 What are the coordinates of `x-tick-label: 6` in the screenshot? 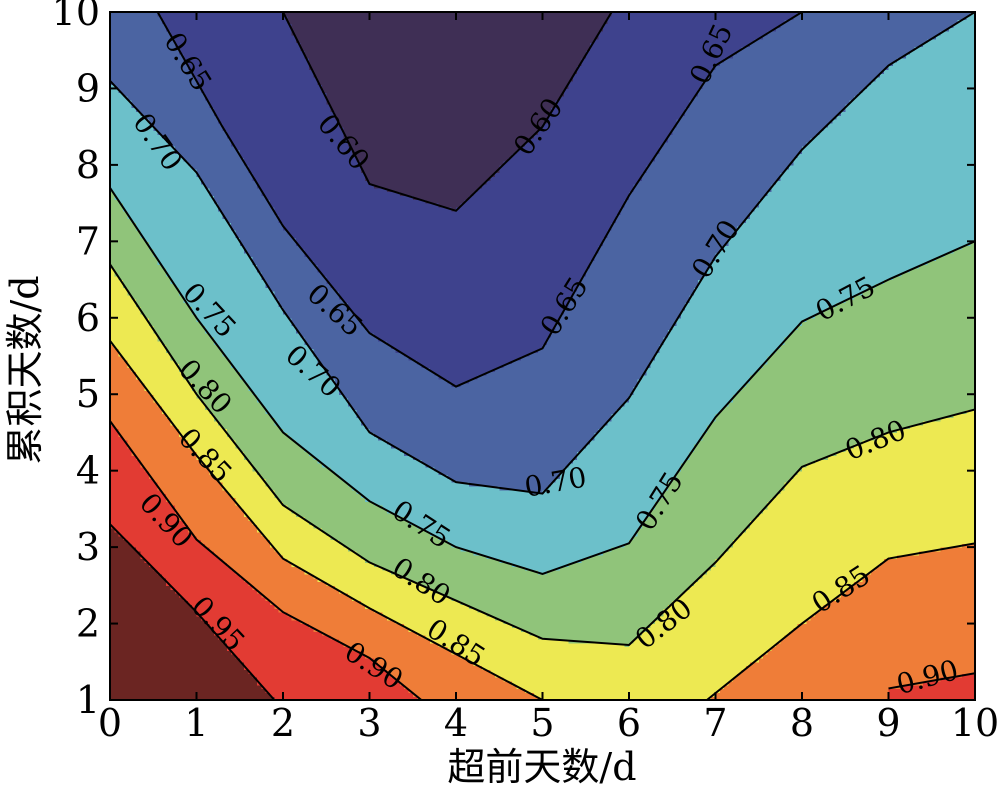 It's located at (629, 723).